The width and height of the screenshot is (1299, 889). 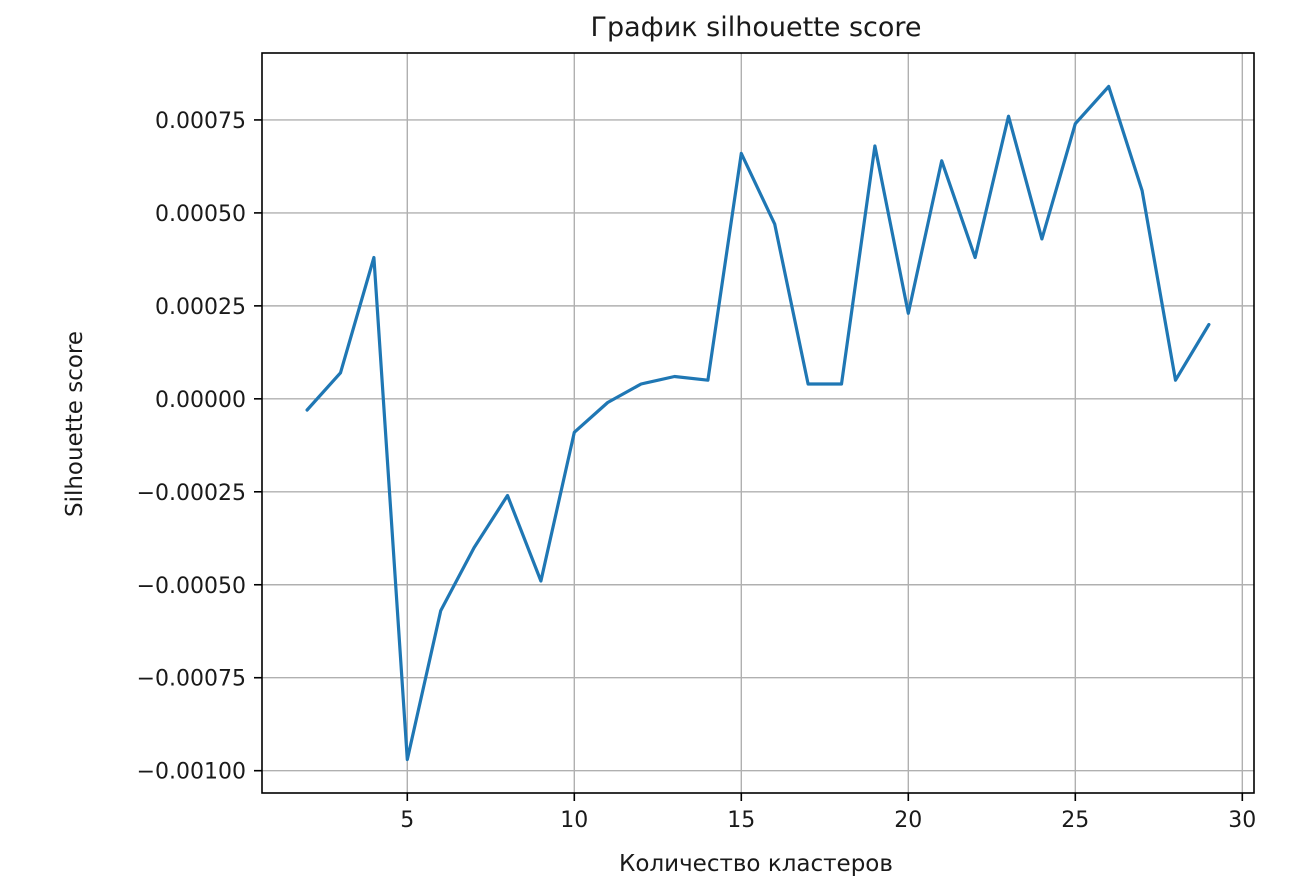 I want to click on x-tick-label: 20, so click(x=908, y=820).